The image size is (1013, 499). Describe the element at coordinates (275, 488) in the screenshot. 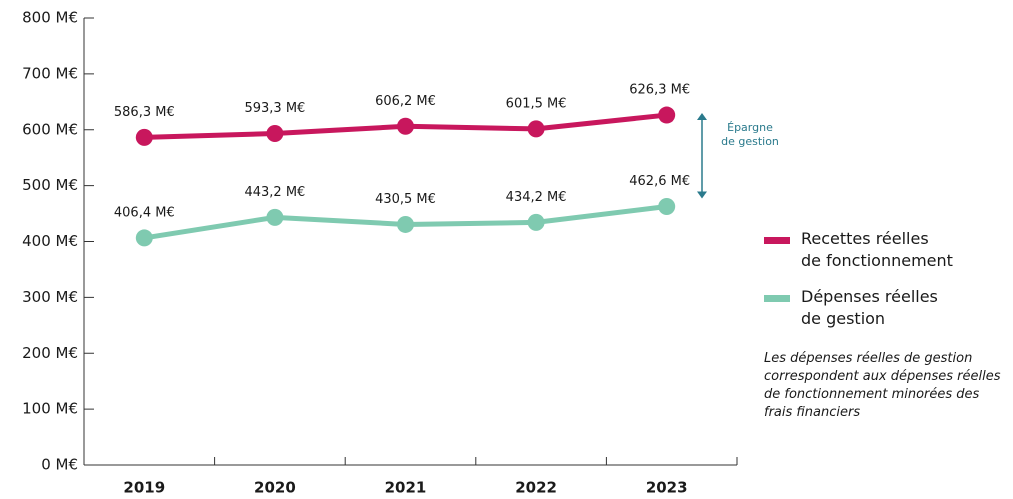

I see `x-tick-label: 2020` at that location.